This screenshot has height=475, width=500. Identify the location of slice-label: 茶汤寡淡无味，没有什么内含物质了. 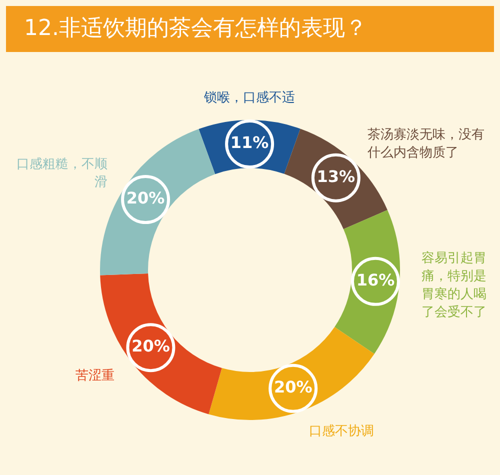
(425, 143).